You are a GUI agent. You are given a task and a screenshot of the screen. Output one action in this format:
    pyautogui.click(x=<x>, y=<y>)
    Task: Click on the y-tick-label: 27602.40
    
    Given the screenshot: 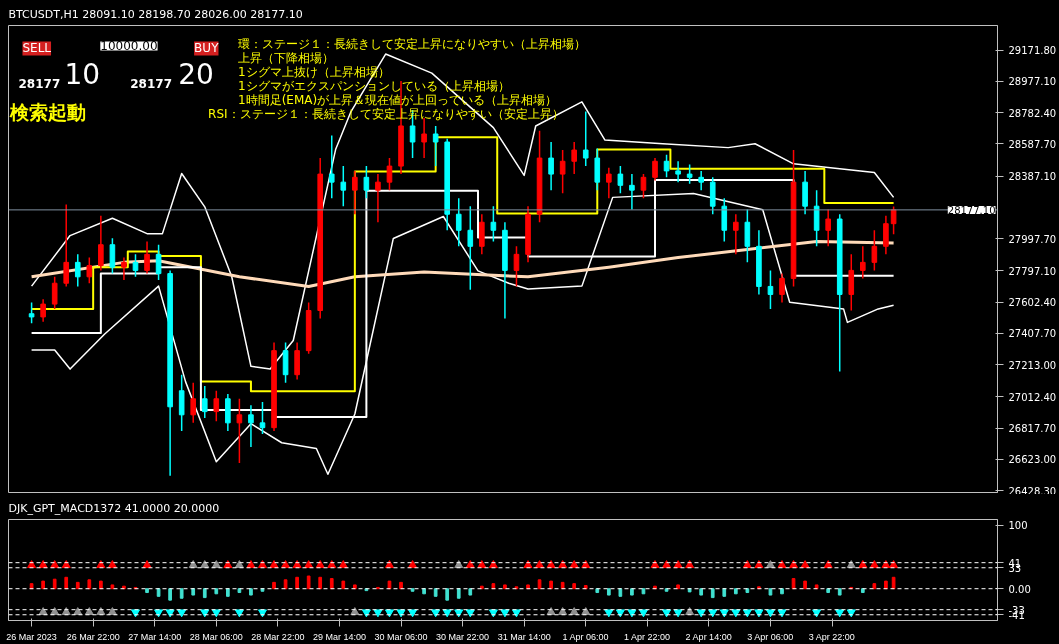 What is the action you would take?
    pyautogui.click(x=1032, y=303)
    